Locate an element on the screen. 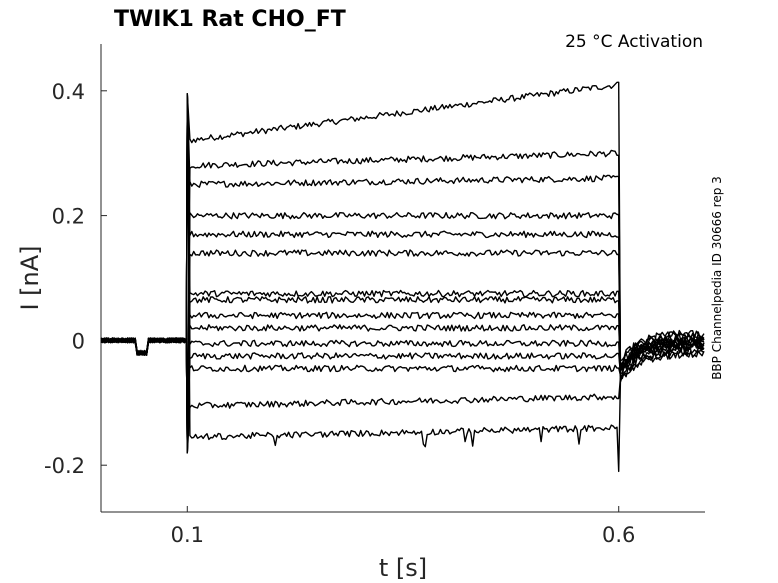  y-tick-label: 0 is located at coordinates (78, 341).